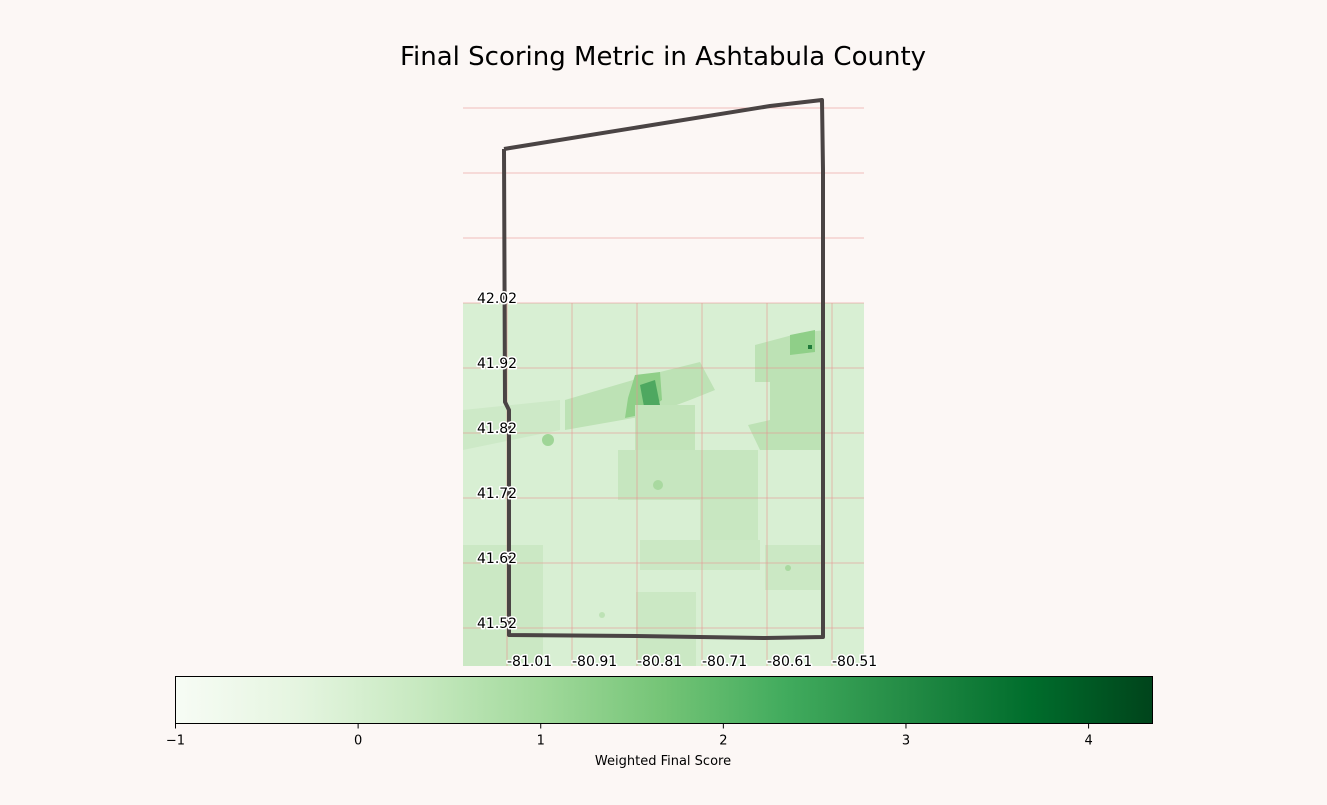  I want to click on map-area, so click(663, 484).